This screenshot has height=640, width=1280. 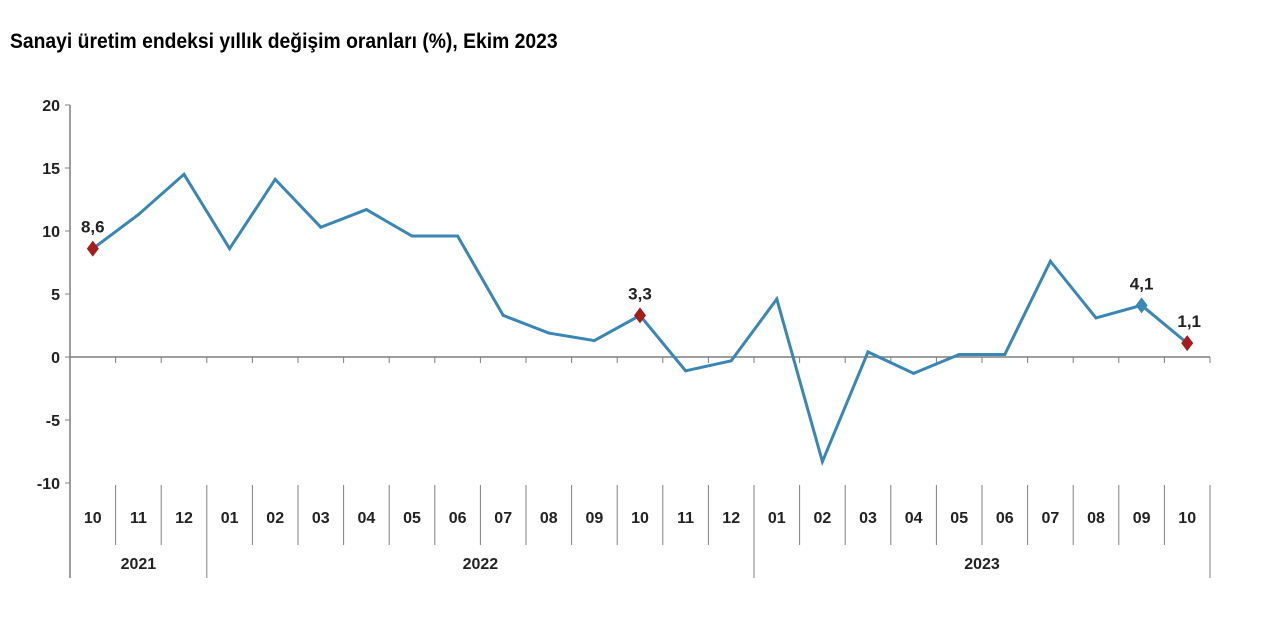 What do you see at coordinates (93, 227) in the screenshot?
I see `data-label: 8,6` at bounding box center [93, 227].